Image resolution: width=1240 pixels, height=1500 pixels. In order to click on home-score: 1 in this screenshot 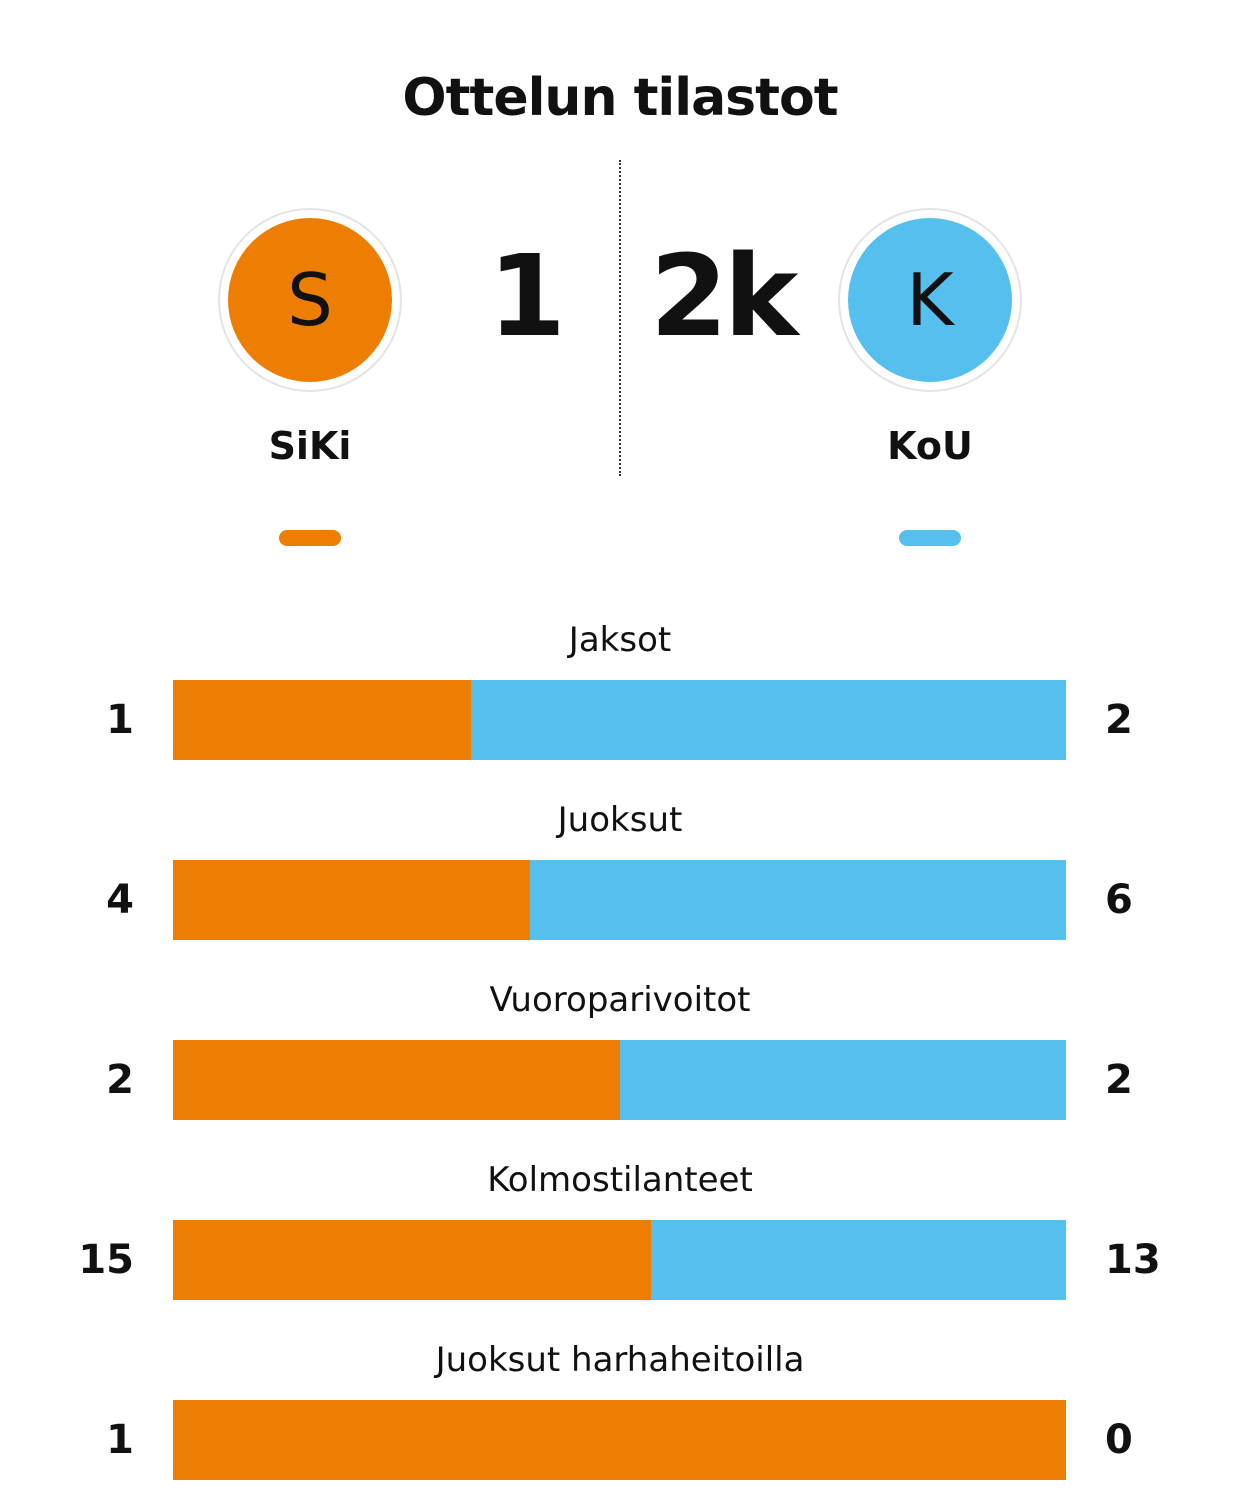, I will do `click(527, 297)`.